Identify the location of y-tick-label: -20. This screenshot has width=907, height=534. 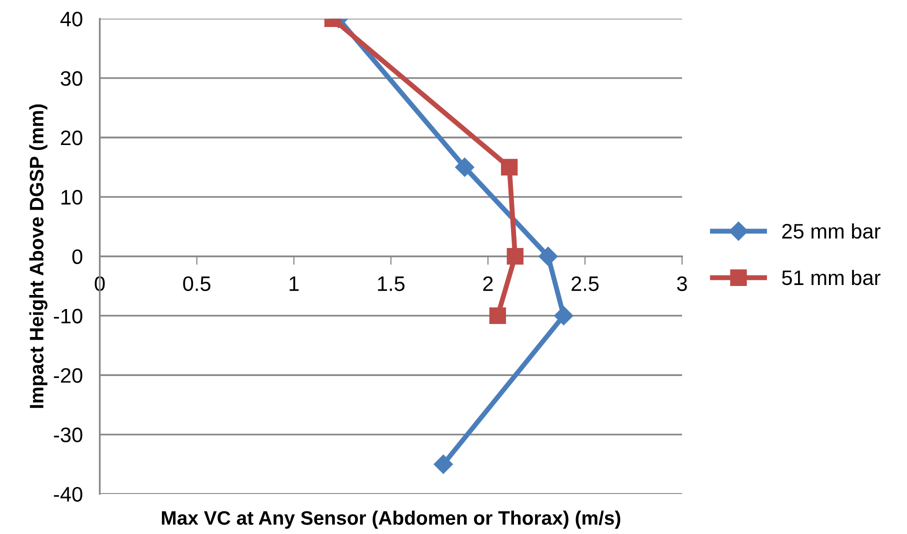
(68, 375).